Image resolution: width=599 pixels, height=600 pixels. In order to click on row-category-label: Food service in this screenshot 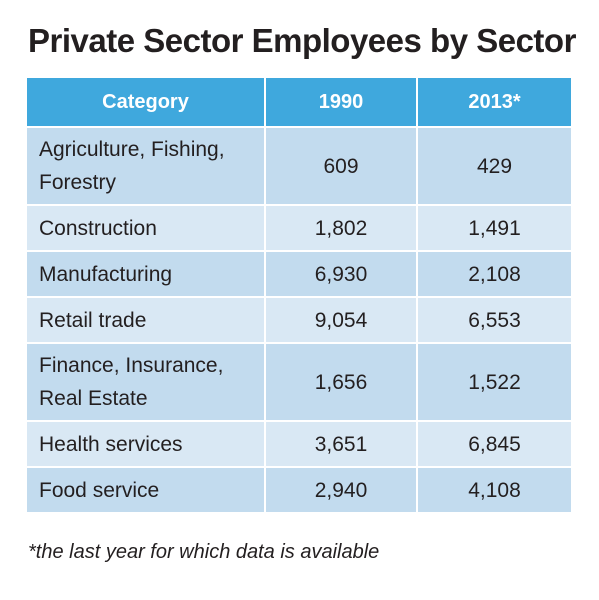, I will do `click(99, 490)`.